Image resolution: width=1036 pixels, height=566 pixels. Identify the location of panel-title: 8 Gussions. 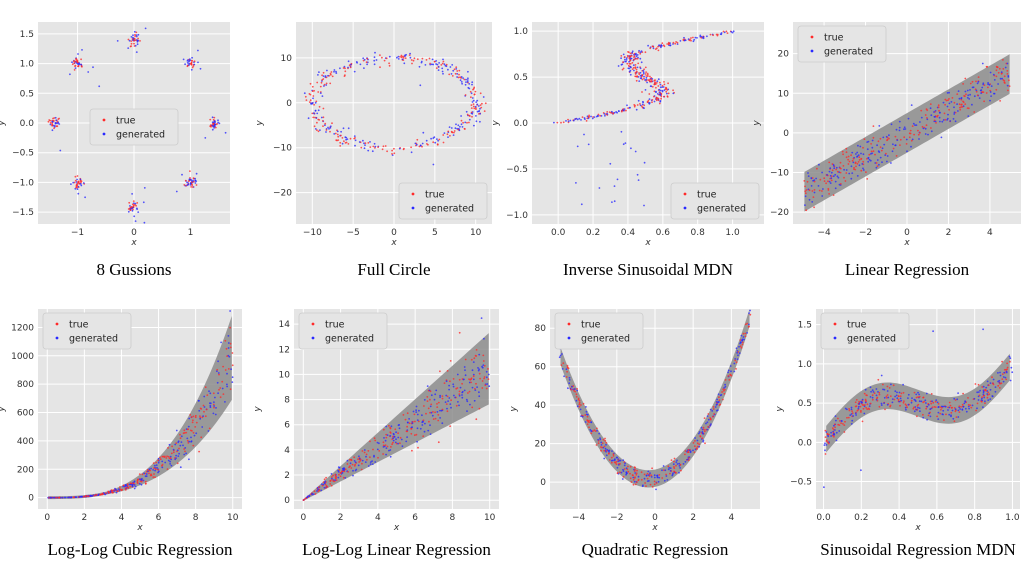
(133, 269).